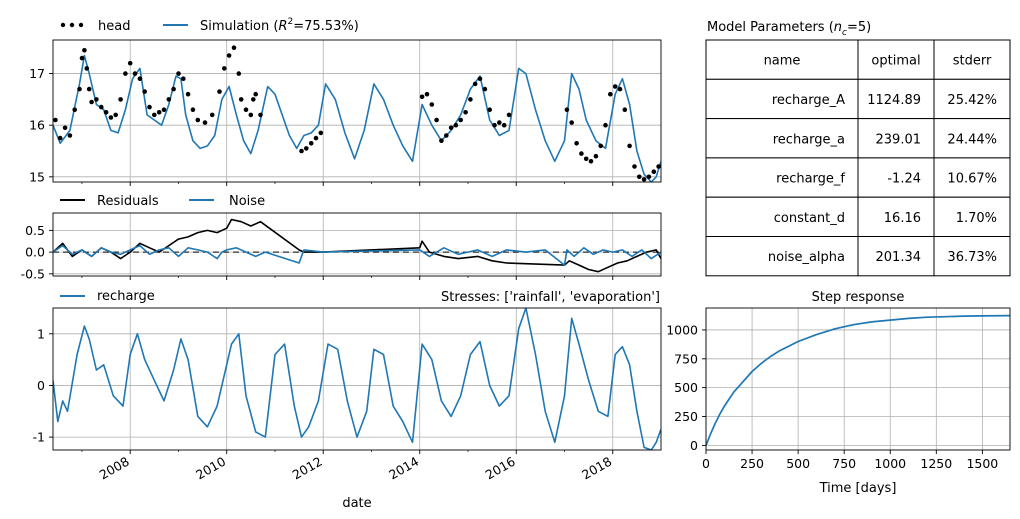  Describe the element at coordinates (972, 100) in the screenshot. I see `table-cell-text: 25.42%` at that location.